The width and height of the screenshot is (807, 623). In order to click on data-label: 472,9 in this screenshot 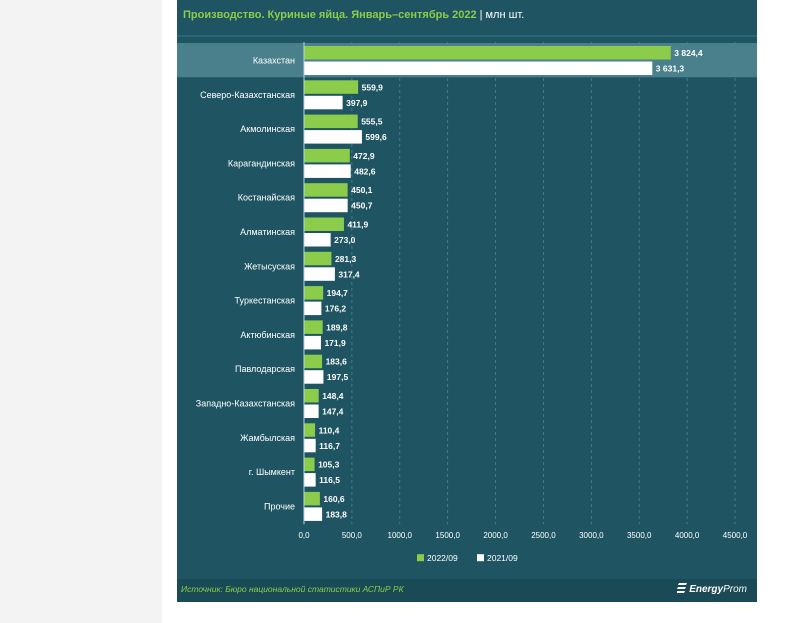, I will do `click(364, 156)`.